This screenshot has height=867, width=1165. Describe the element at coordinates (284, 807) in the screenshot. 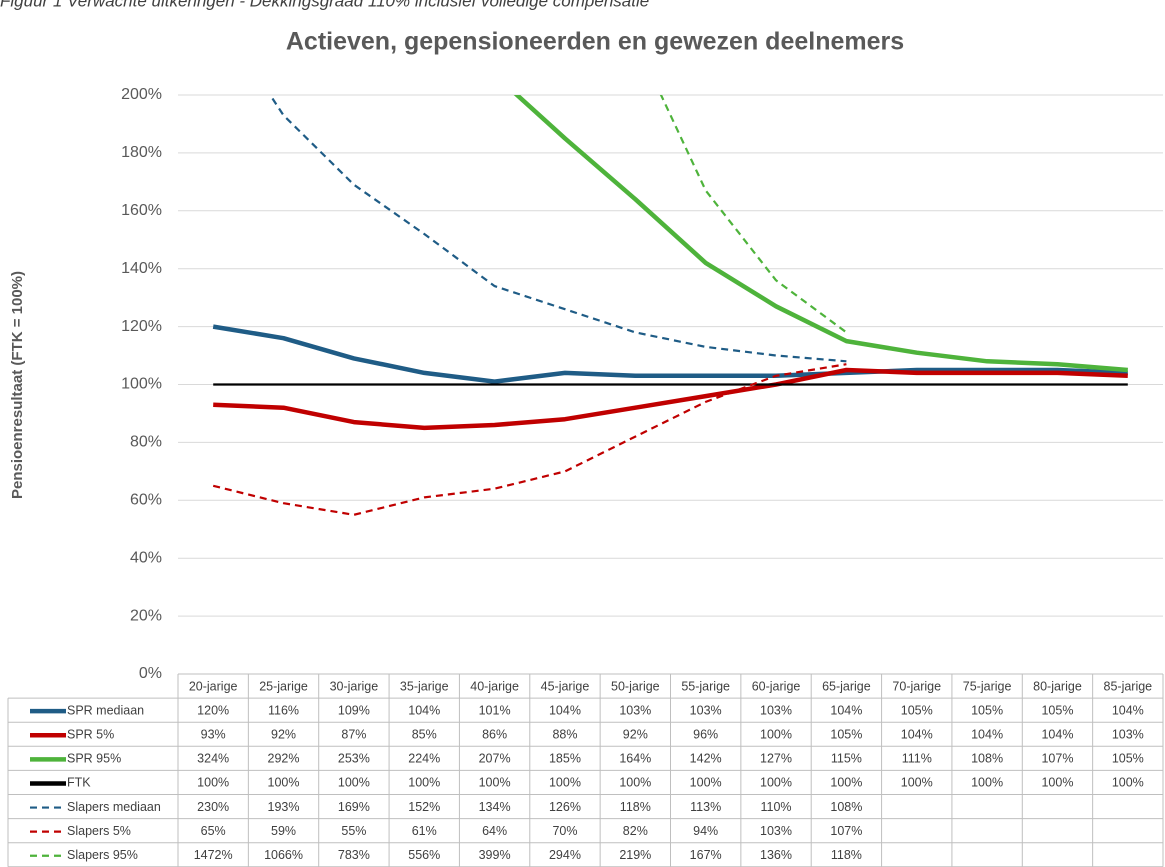

I see `table-value: 193%` at that location.